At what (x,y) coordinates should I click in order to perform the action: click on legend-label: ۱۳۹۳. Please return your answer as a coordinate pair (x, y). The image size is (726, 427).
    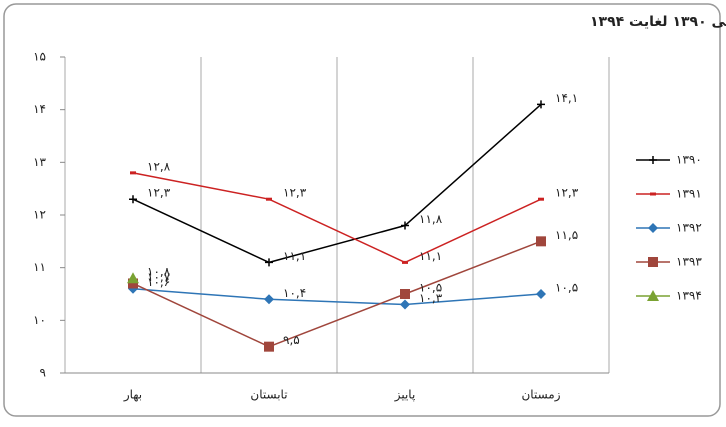
    Looking at the image, I should click on (689, 262).